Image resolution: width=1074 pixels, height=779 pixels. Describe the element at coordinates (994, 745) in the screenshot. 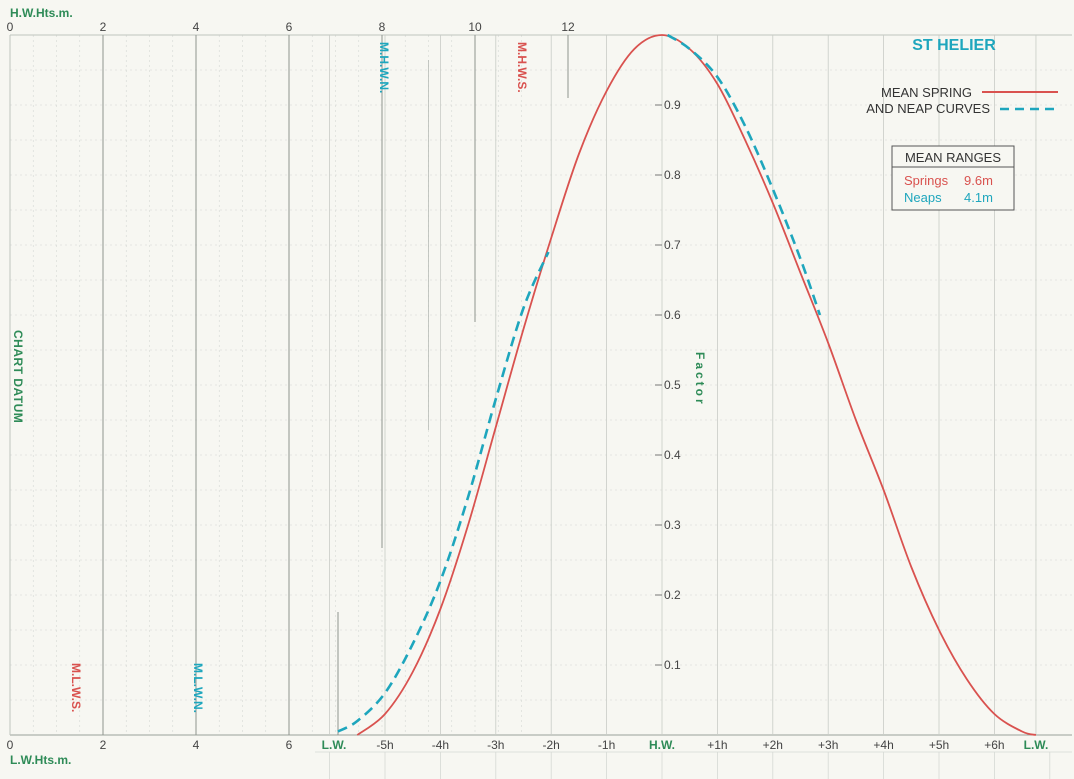

I see `time-label: +6h` at that location.